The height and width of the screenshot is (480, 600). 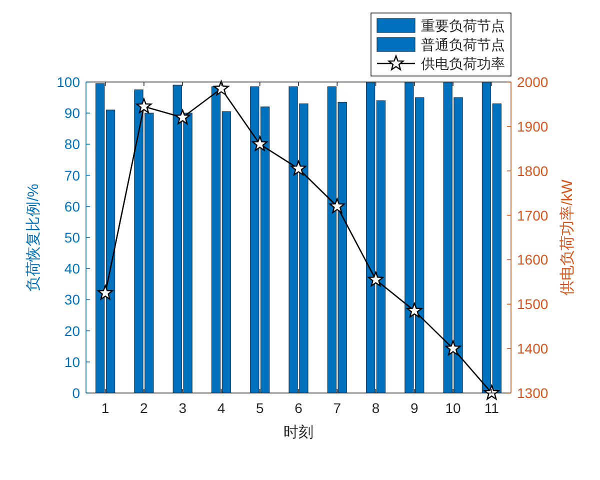 I want to click on legend-label: 普通负荷节点, so click(x=463, y=44).